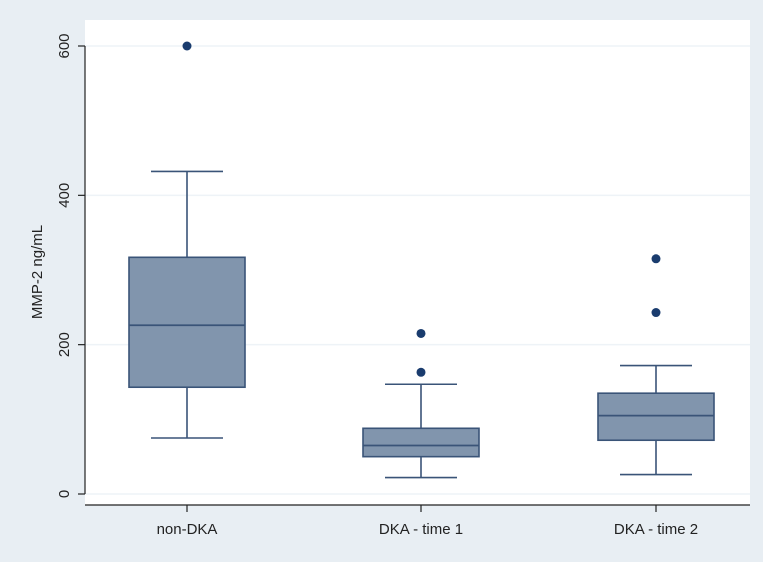 This screenshot has height=562, width=763. What do you see at coordinates (187, 529) in the screenshot?
I see `x-tick-label-0: non-DKA` at bounding box center [187, 529].